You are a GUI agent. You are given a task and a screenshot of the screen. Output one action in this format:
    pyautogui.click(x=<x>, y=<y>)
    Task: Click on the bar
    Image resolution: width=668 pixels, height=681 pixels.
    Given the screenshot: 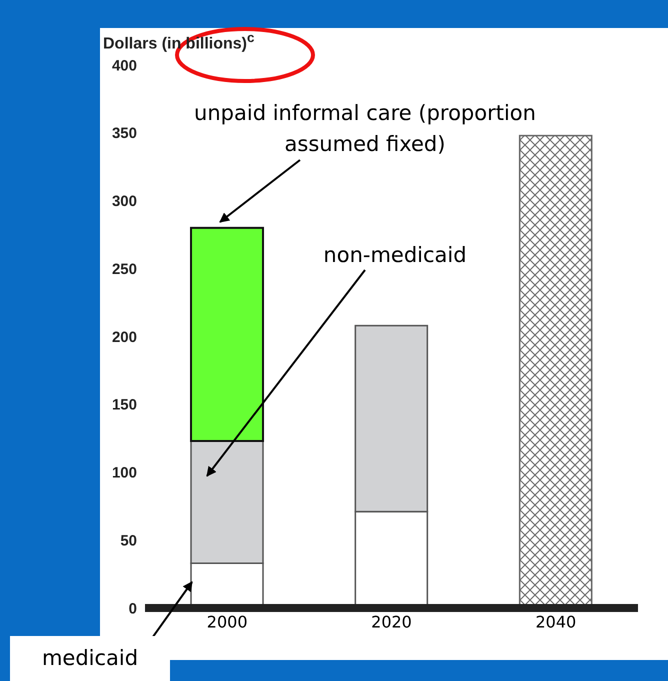 What is the action you would take?
    pyautogui.click(x=227, y=334)
    